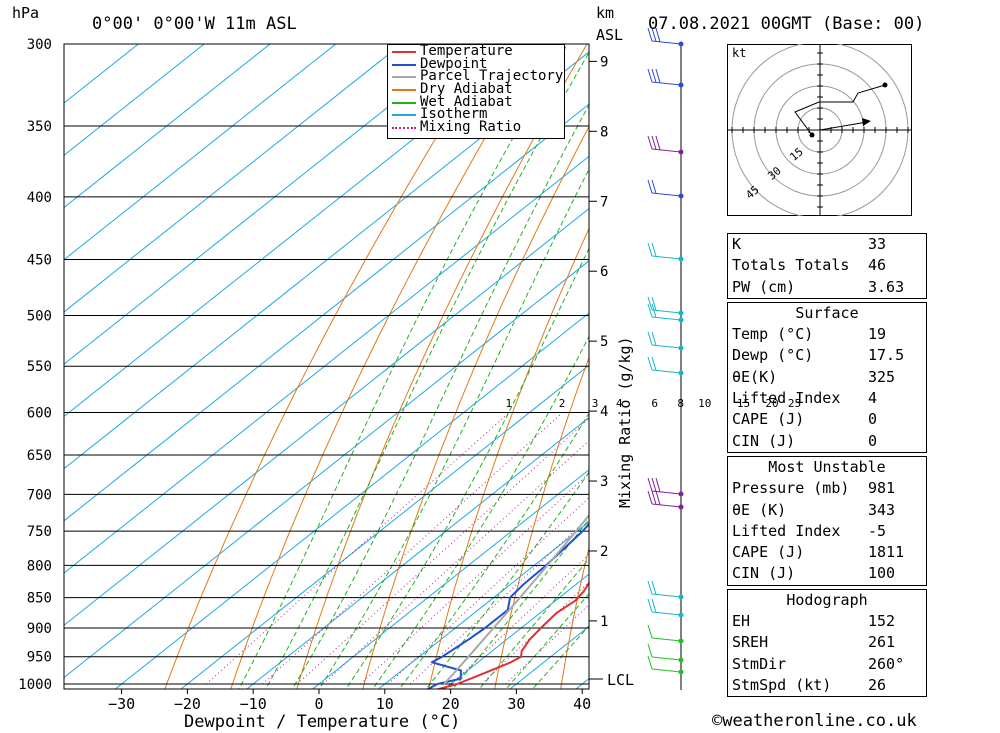  What do you see at coordinates (604, 272) in the screenshot?
I see `height-tick-label: 6` at bounding box center [604, 272].